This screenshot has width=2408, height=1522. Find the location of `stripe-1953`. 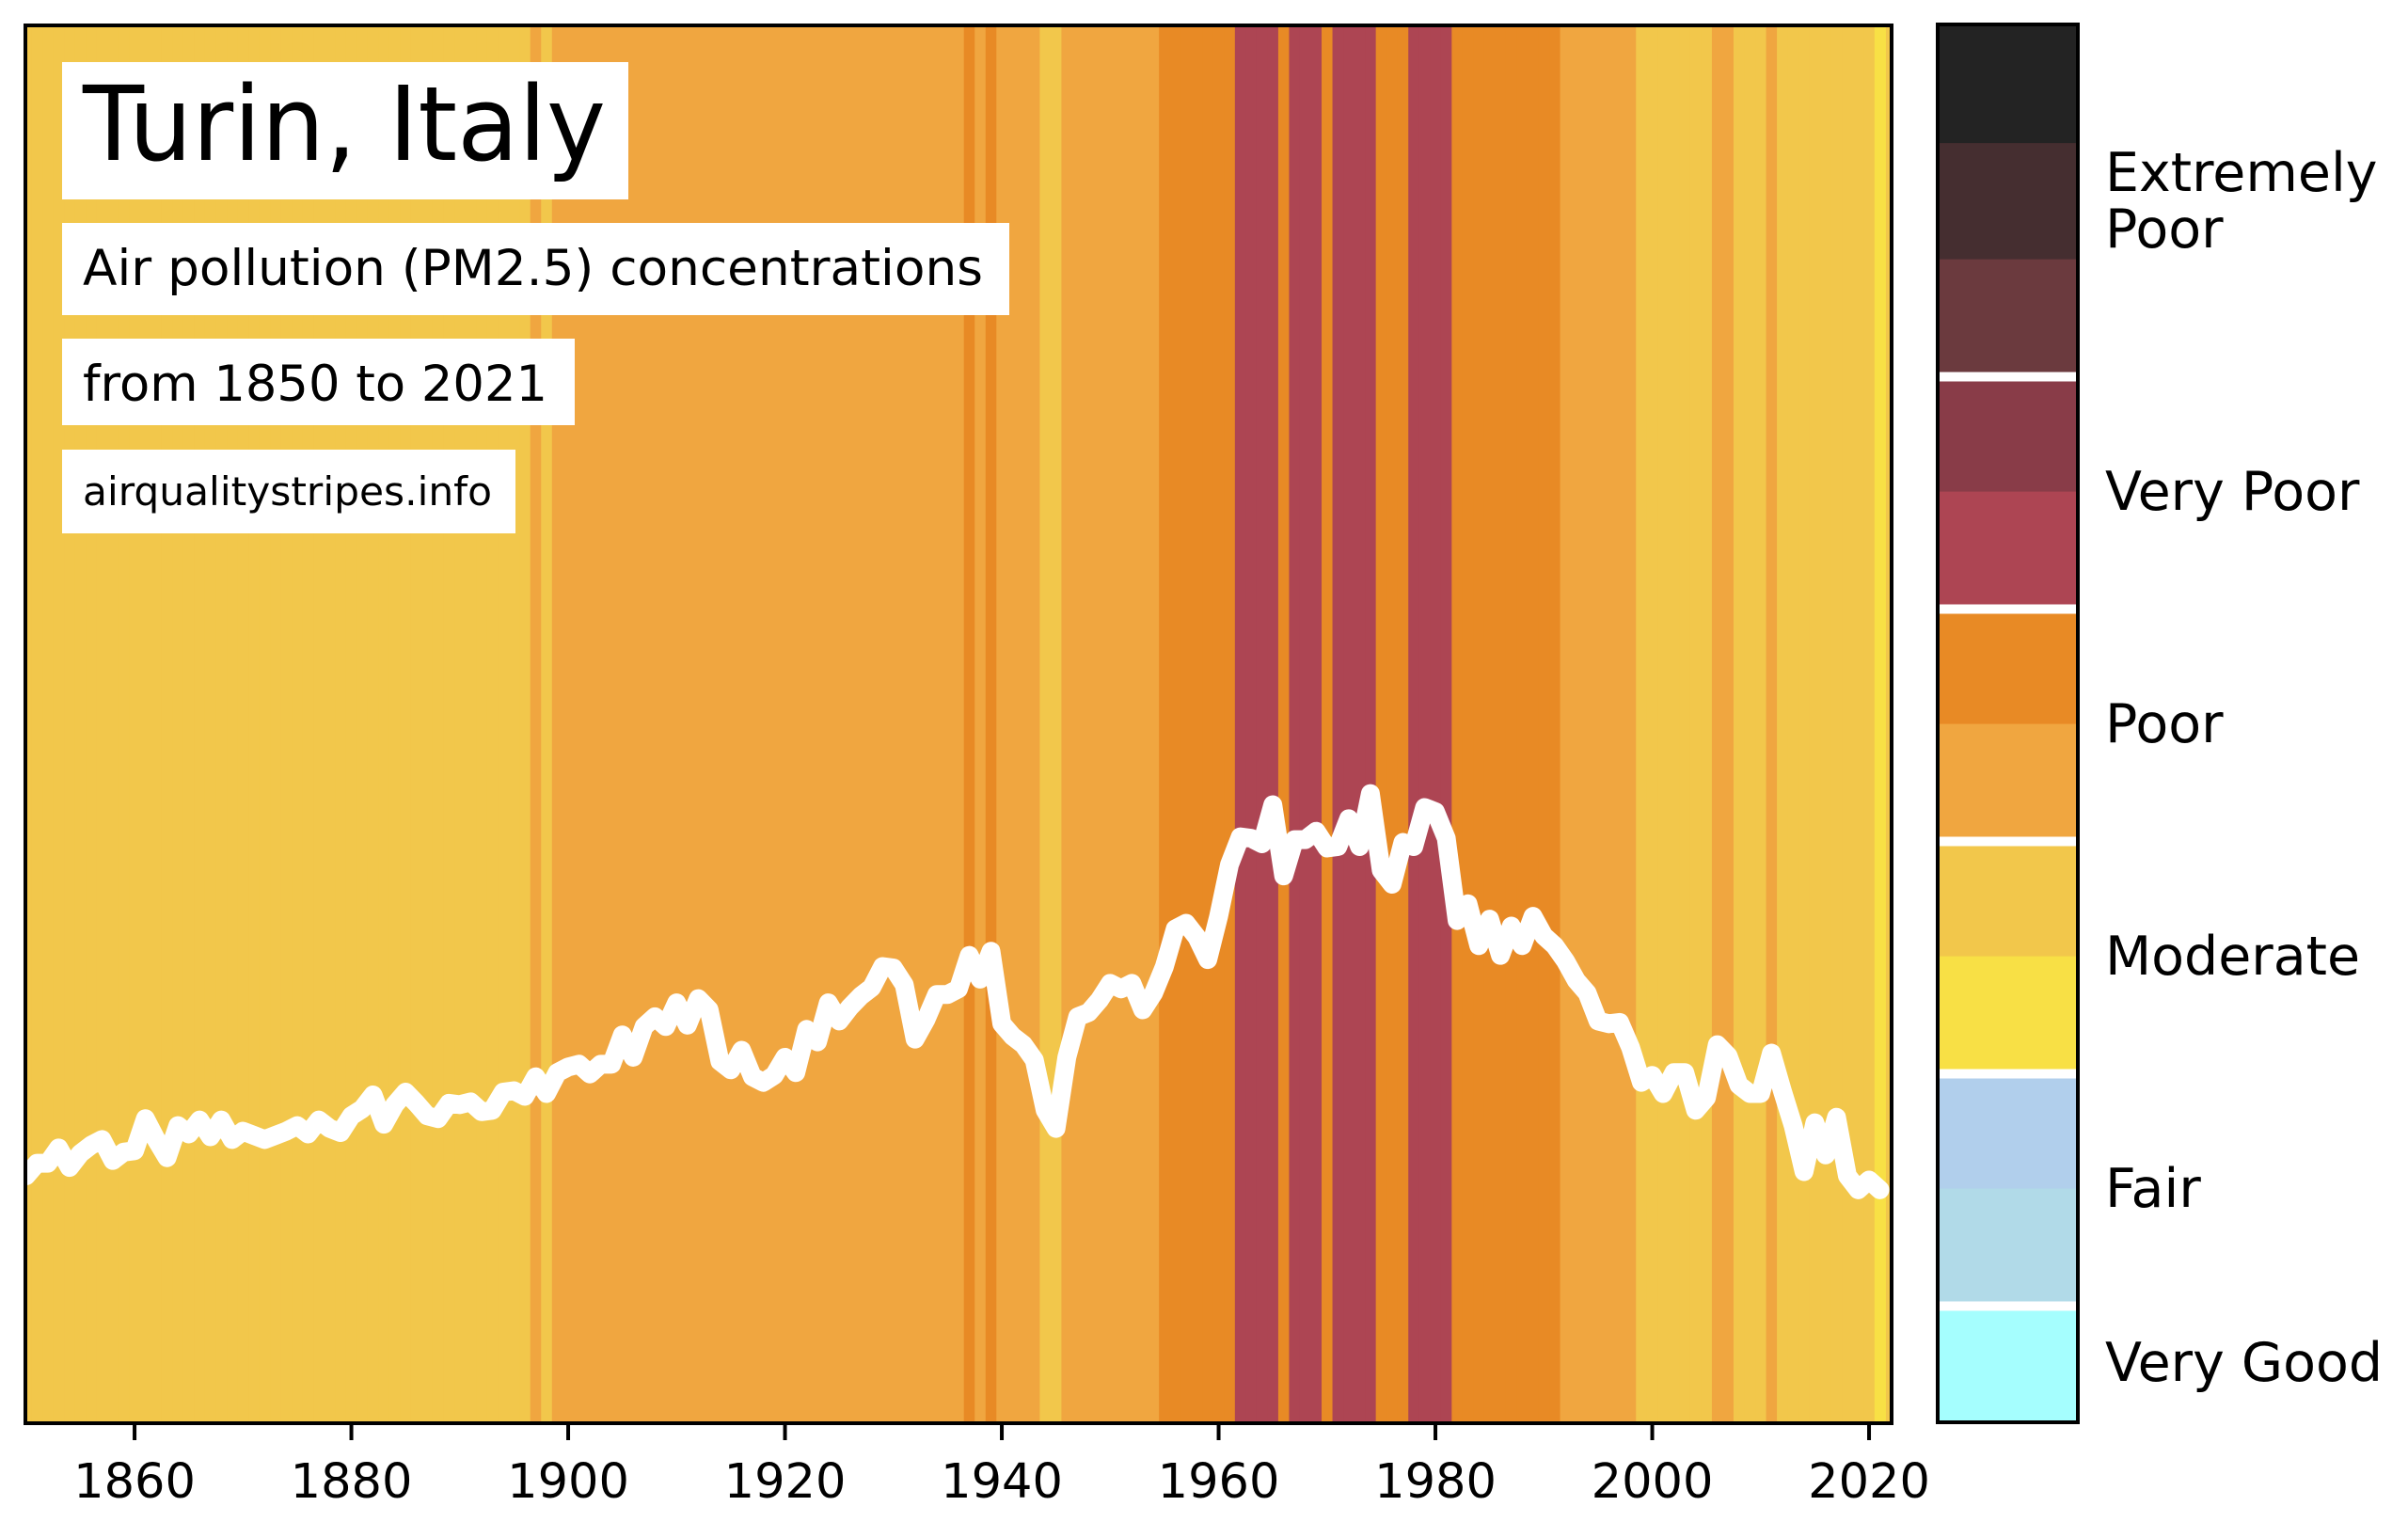

stripe-1953 is located at coordinates (1143, 724).